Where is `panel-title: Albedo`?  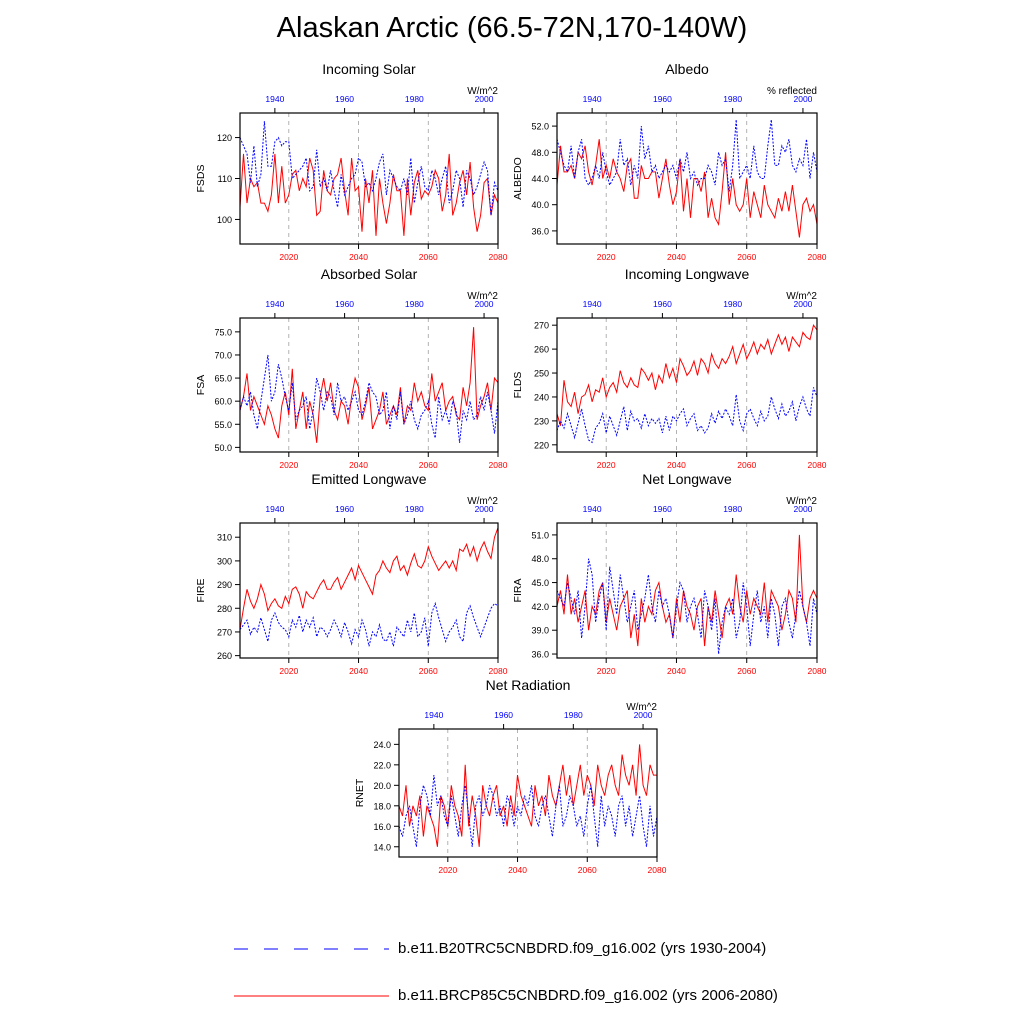 panel-title: Albedo is located at coordinates (687, 69).